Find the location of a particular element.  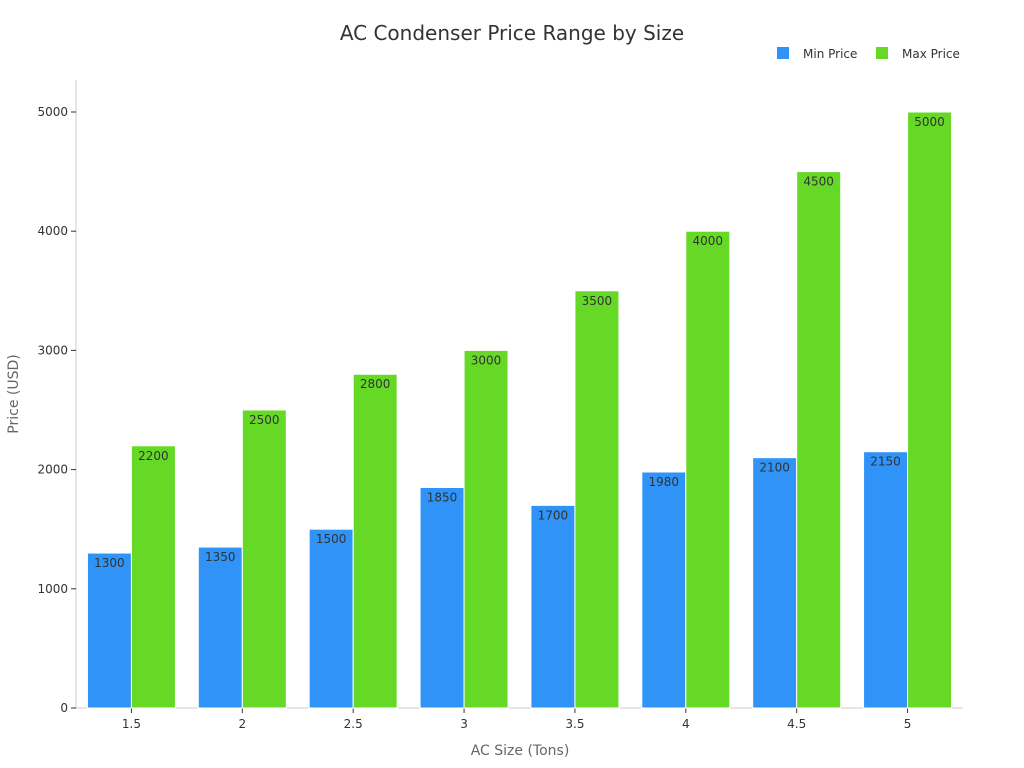

y-tick-label: 2000 is located at coordinates (52, 470).